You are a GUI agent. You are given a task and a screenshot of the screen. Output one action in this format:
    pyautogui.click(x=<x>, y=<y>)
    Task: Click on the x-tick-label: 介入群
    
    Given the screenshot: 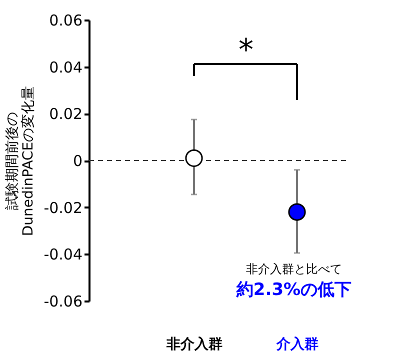 What is the action you would take?
    pyautogui.click(x=297, y=344)
    